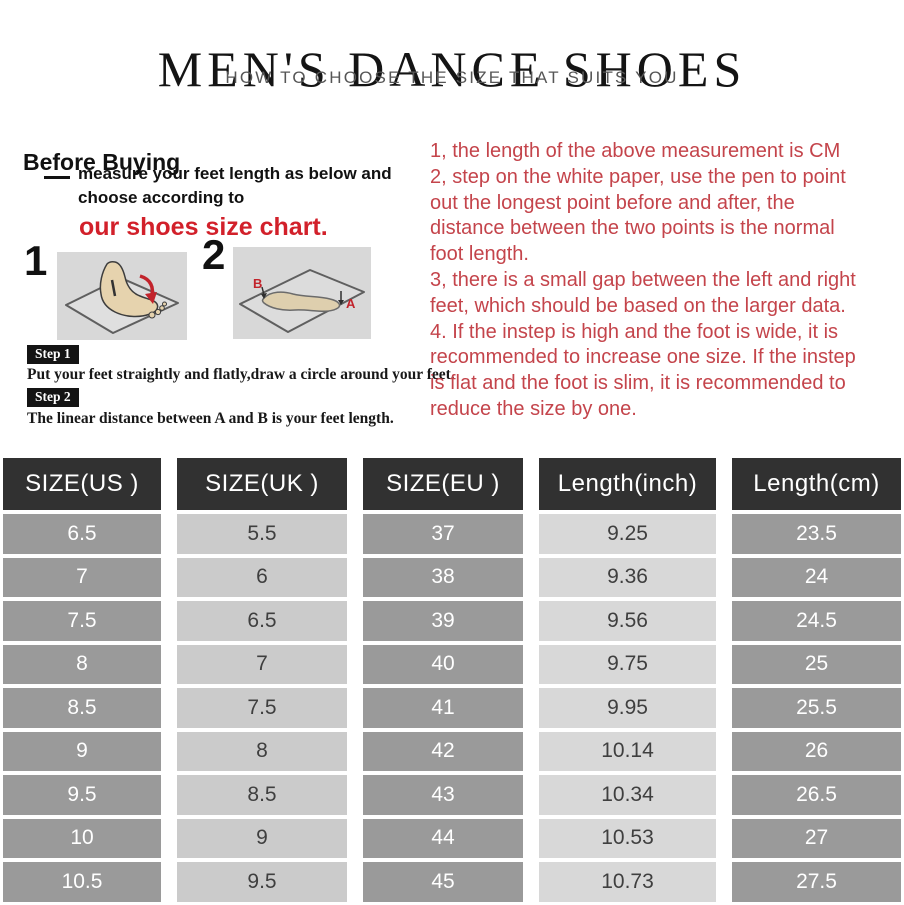  What do you see at coordinates (816, 838) in the screenshot?
I see `size-table-cell: 27` at bounding box center [816, 838].